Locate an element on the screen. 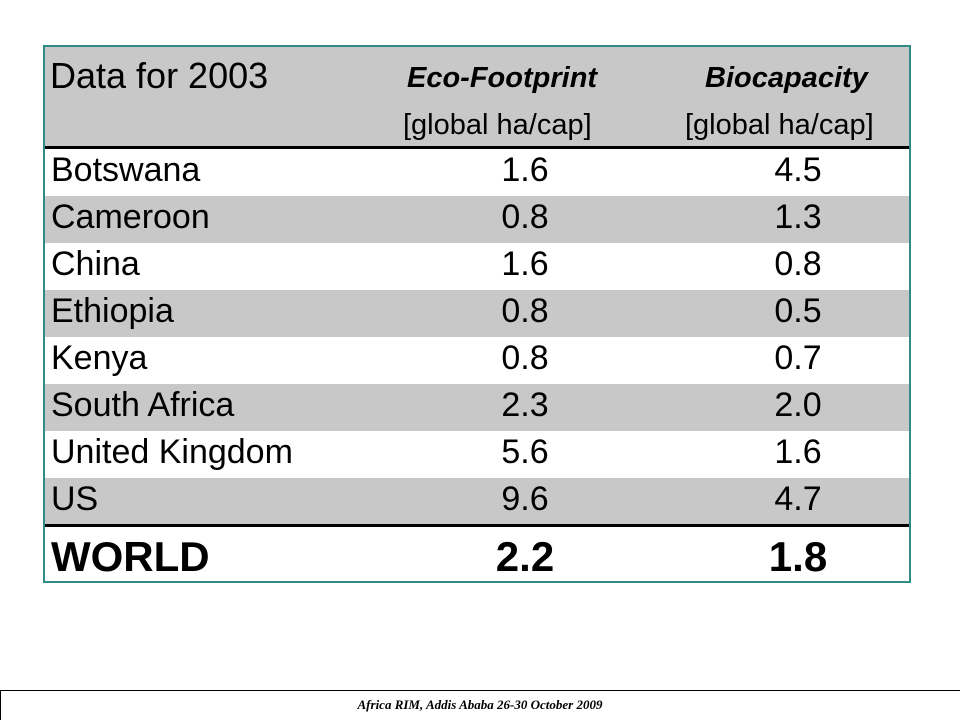  column-header-eco-footprint: Eco-Footprint is located at coordinates (502, 78).